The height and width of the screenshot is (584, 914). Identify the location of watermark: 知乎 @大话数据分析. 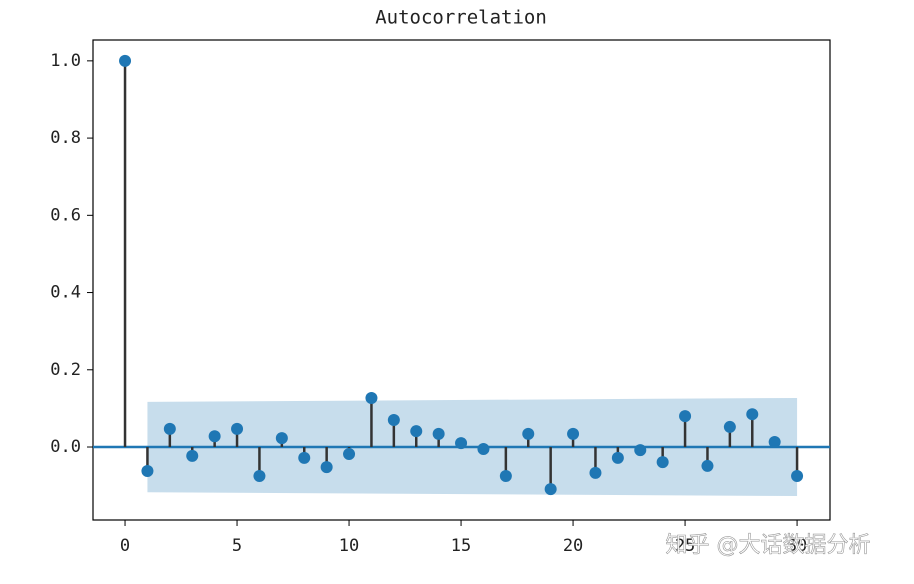
(768, 545).